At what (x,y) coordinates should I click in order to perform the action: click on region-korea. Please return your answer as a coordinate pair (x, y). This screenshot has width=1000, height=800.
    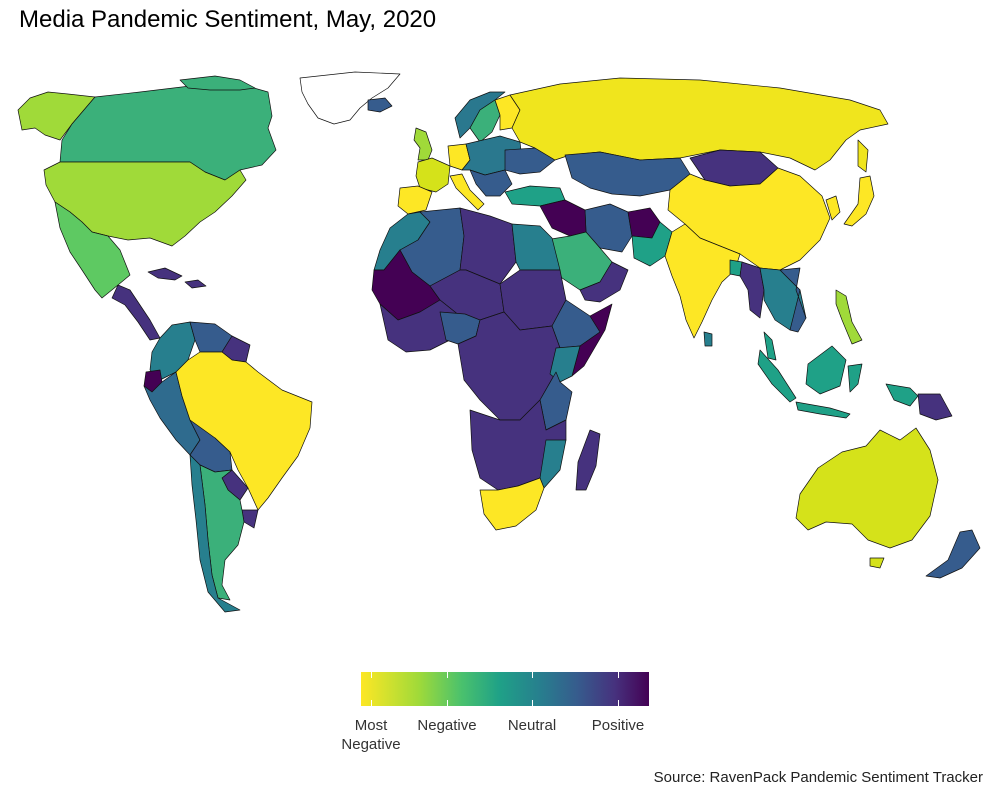
    Looking at the image, I should click on (833, 208).